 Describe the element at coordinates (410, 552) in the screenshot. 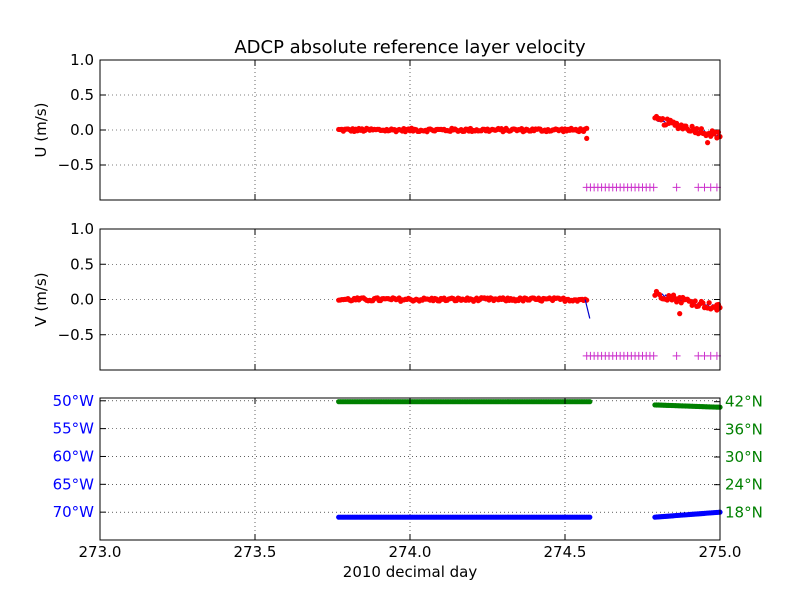

I see `x-tick-label: 274.0` at that location.